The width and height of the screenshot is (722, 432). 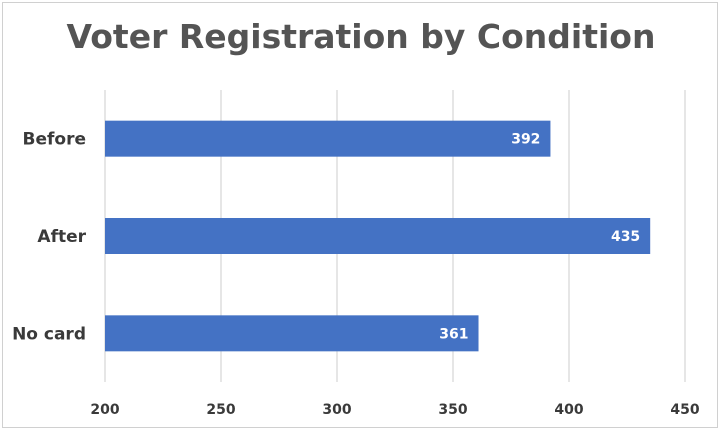 What do you see at coordinates (361, 36) in the screenshot?
I see `chart-title: Voter Registration by Condition` at bounding box center [361, 36].